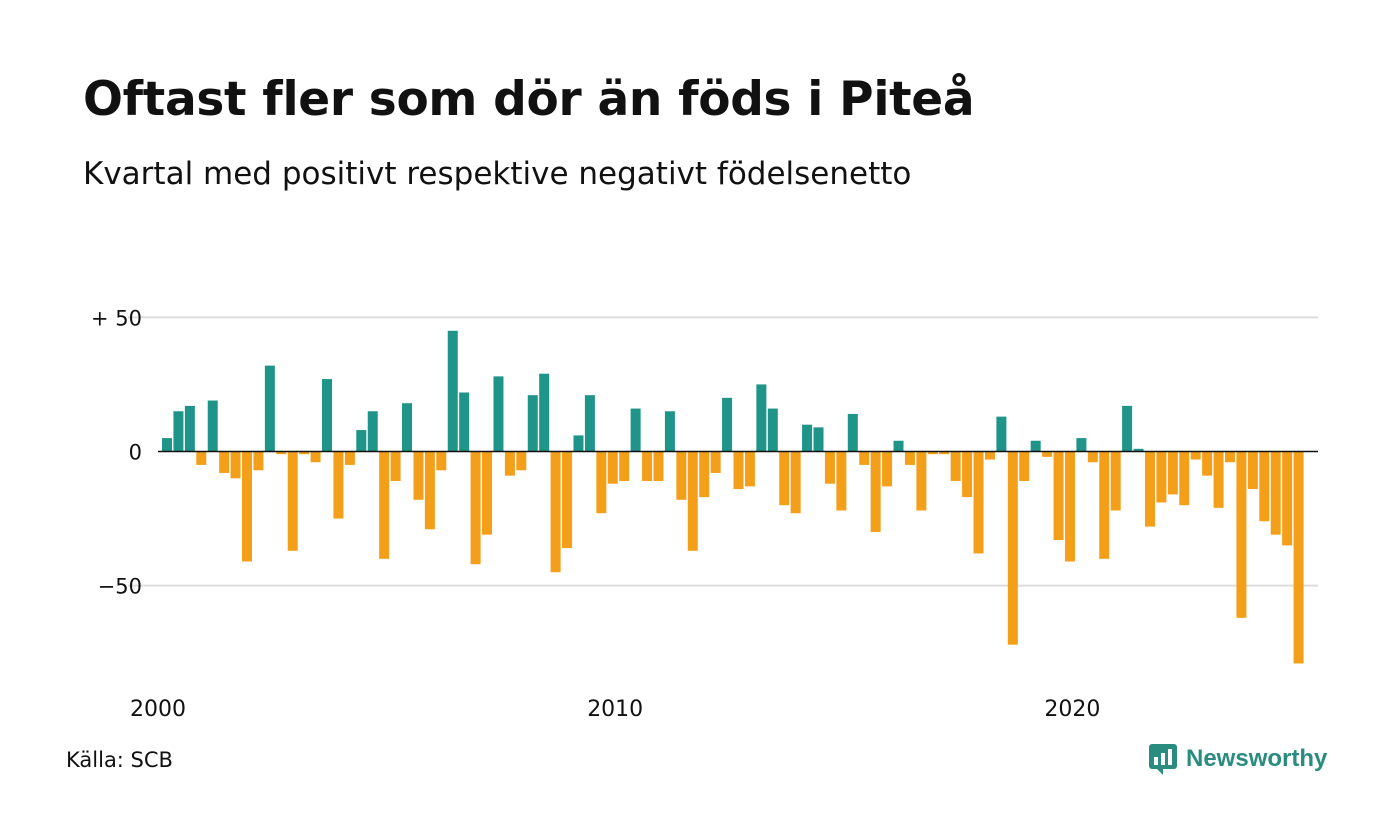 This screenshot has width=1400, height=840. I want to click on chart-title: Oftast fler som dör än föds i Piteå, so click(529, 99).